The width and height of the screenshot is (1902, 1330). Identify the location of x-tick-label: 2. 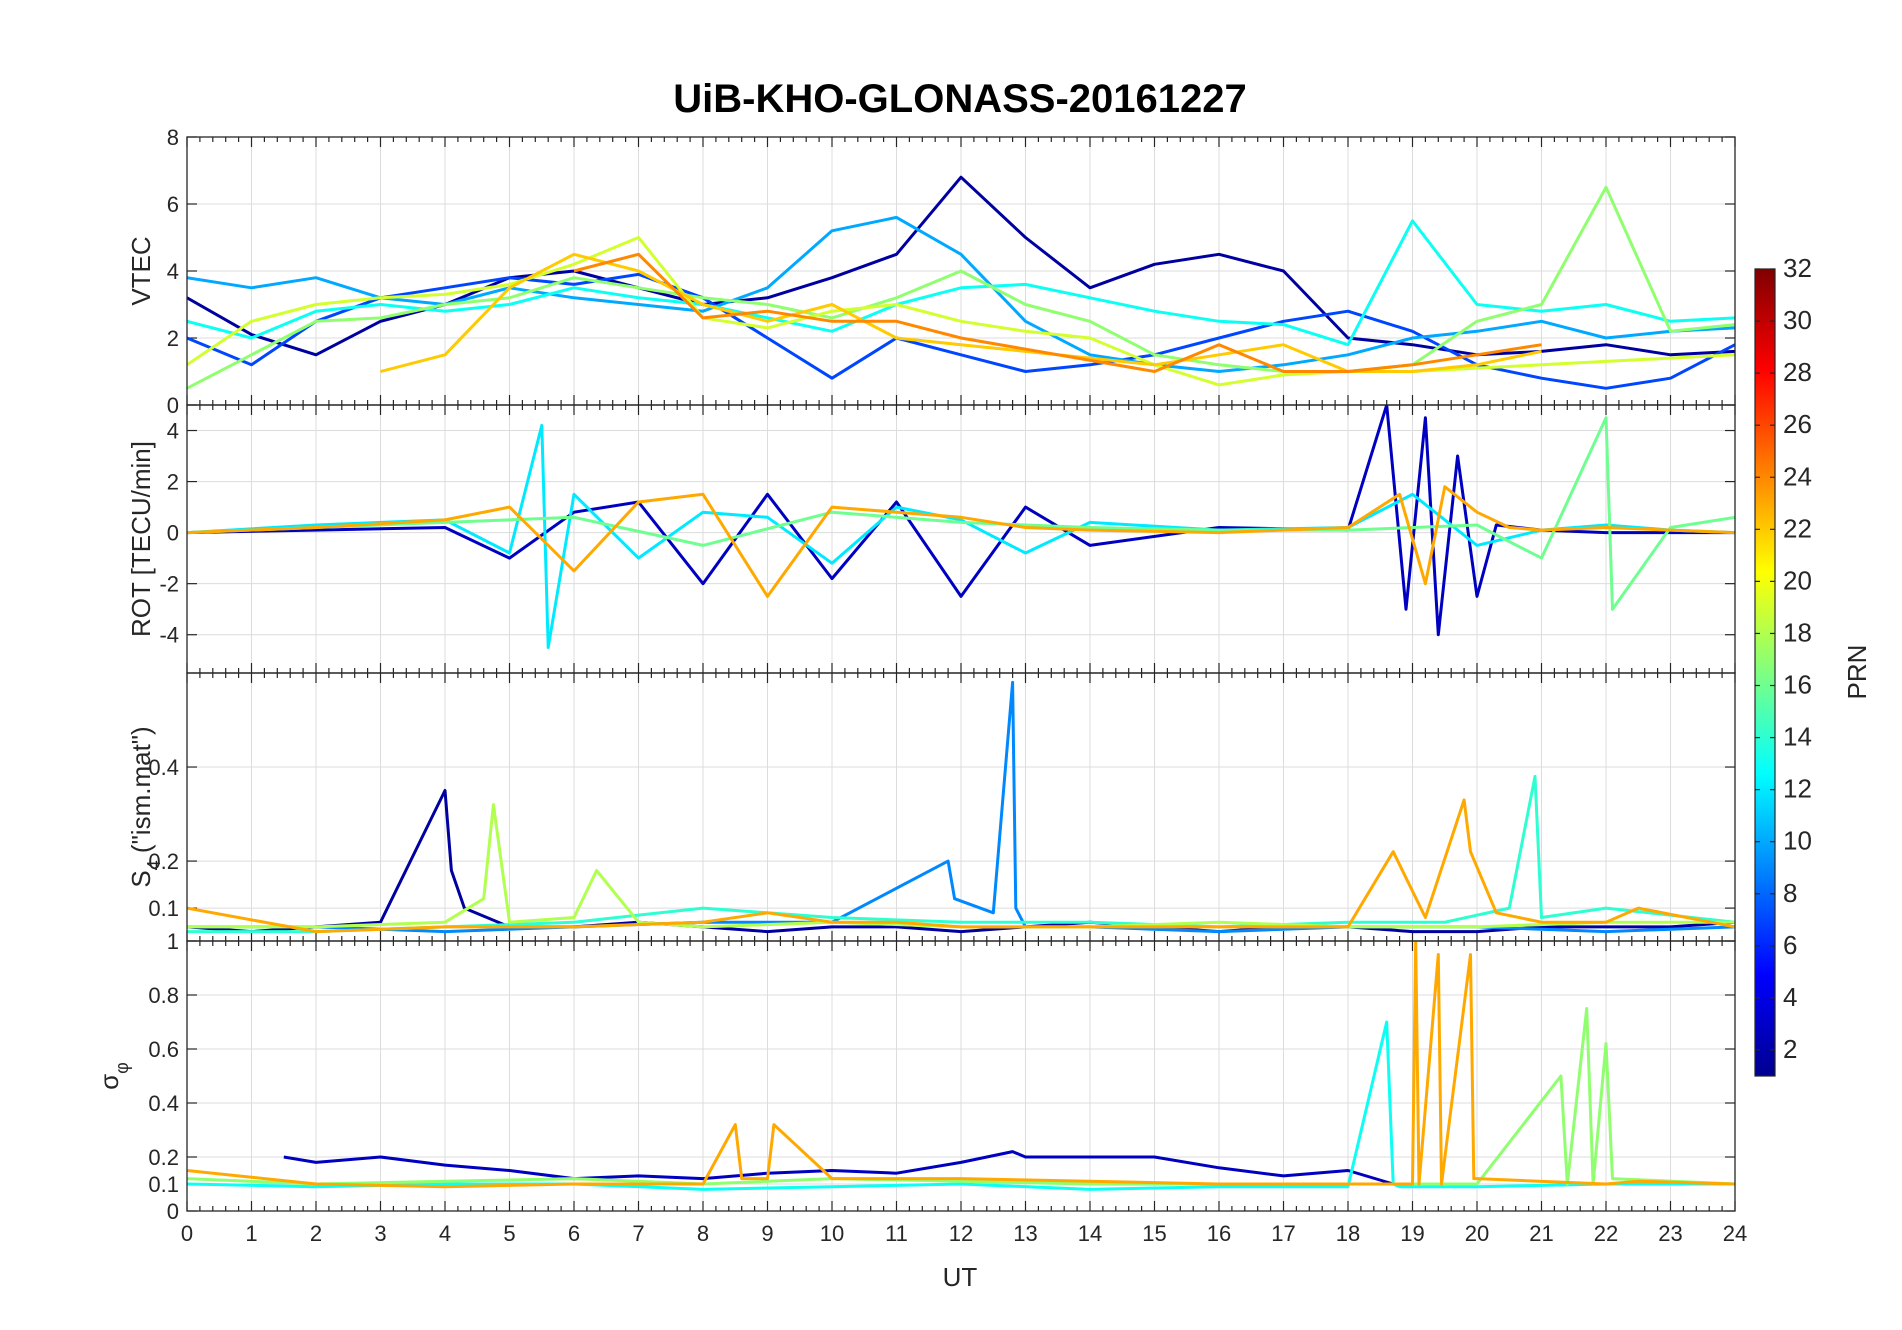
(316, 1233).